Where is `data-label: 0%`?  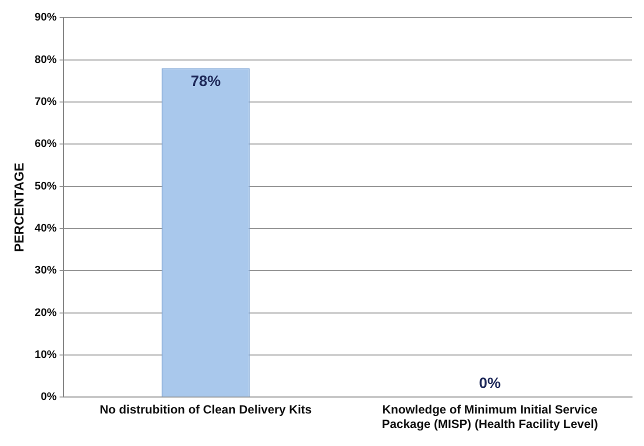
data-label: 0% is located at coordinates (490, 383).